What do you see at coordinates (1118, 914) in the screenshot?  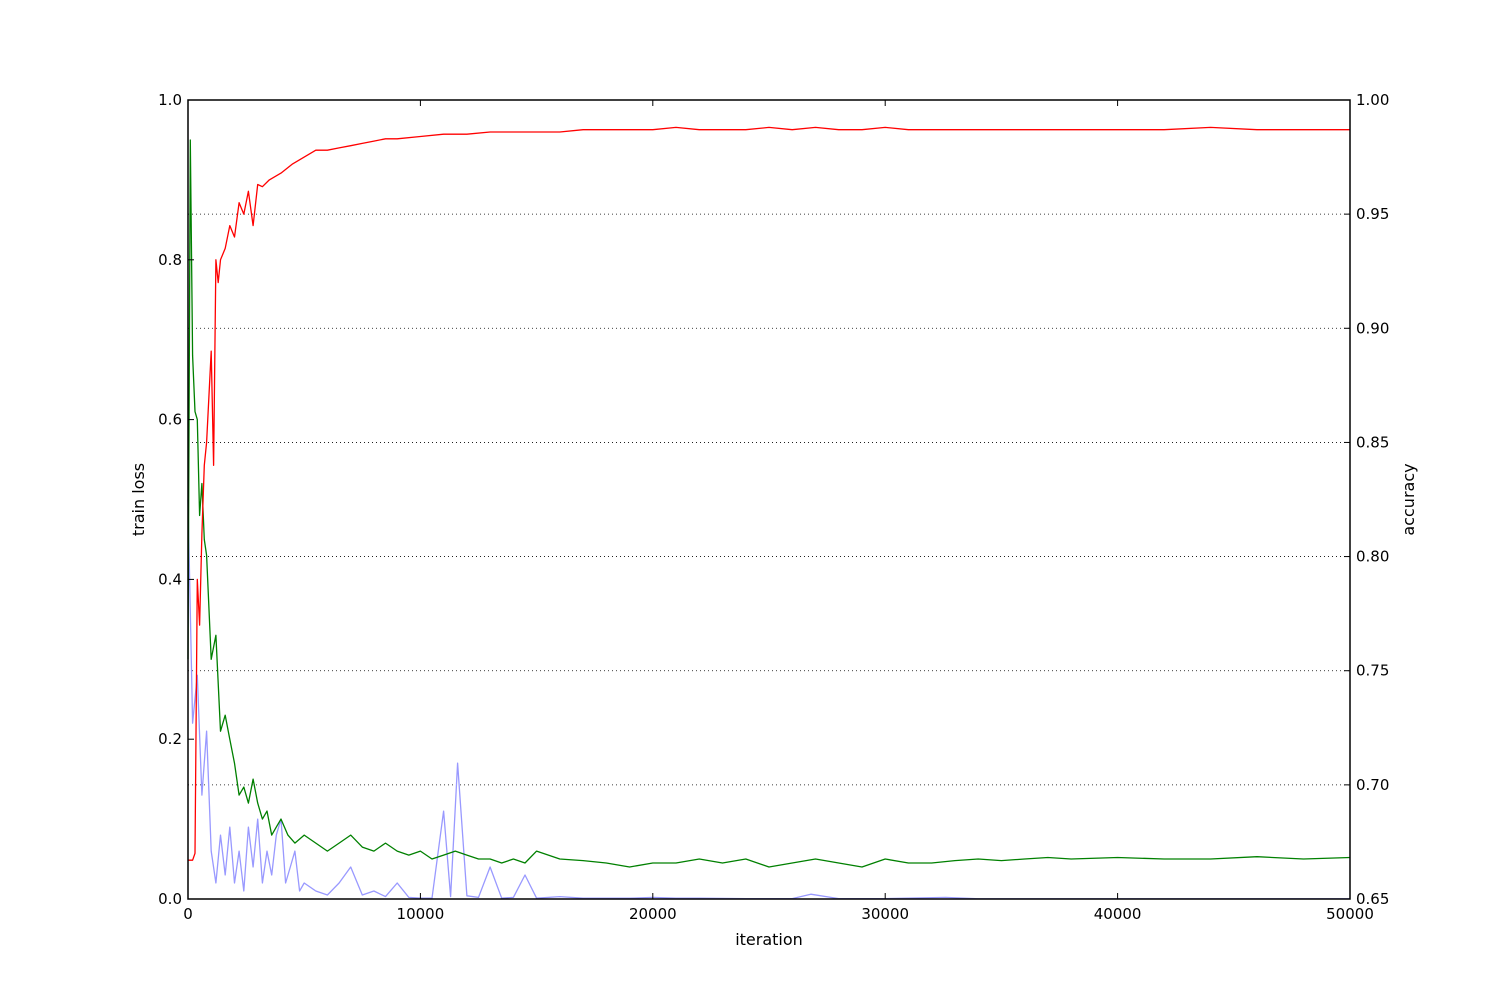 I see `x-tick-label: 40000` at bounding box center [1118, 914].